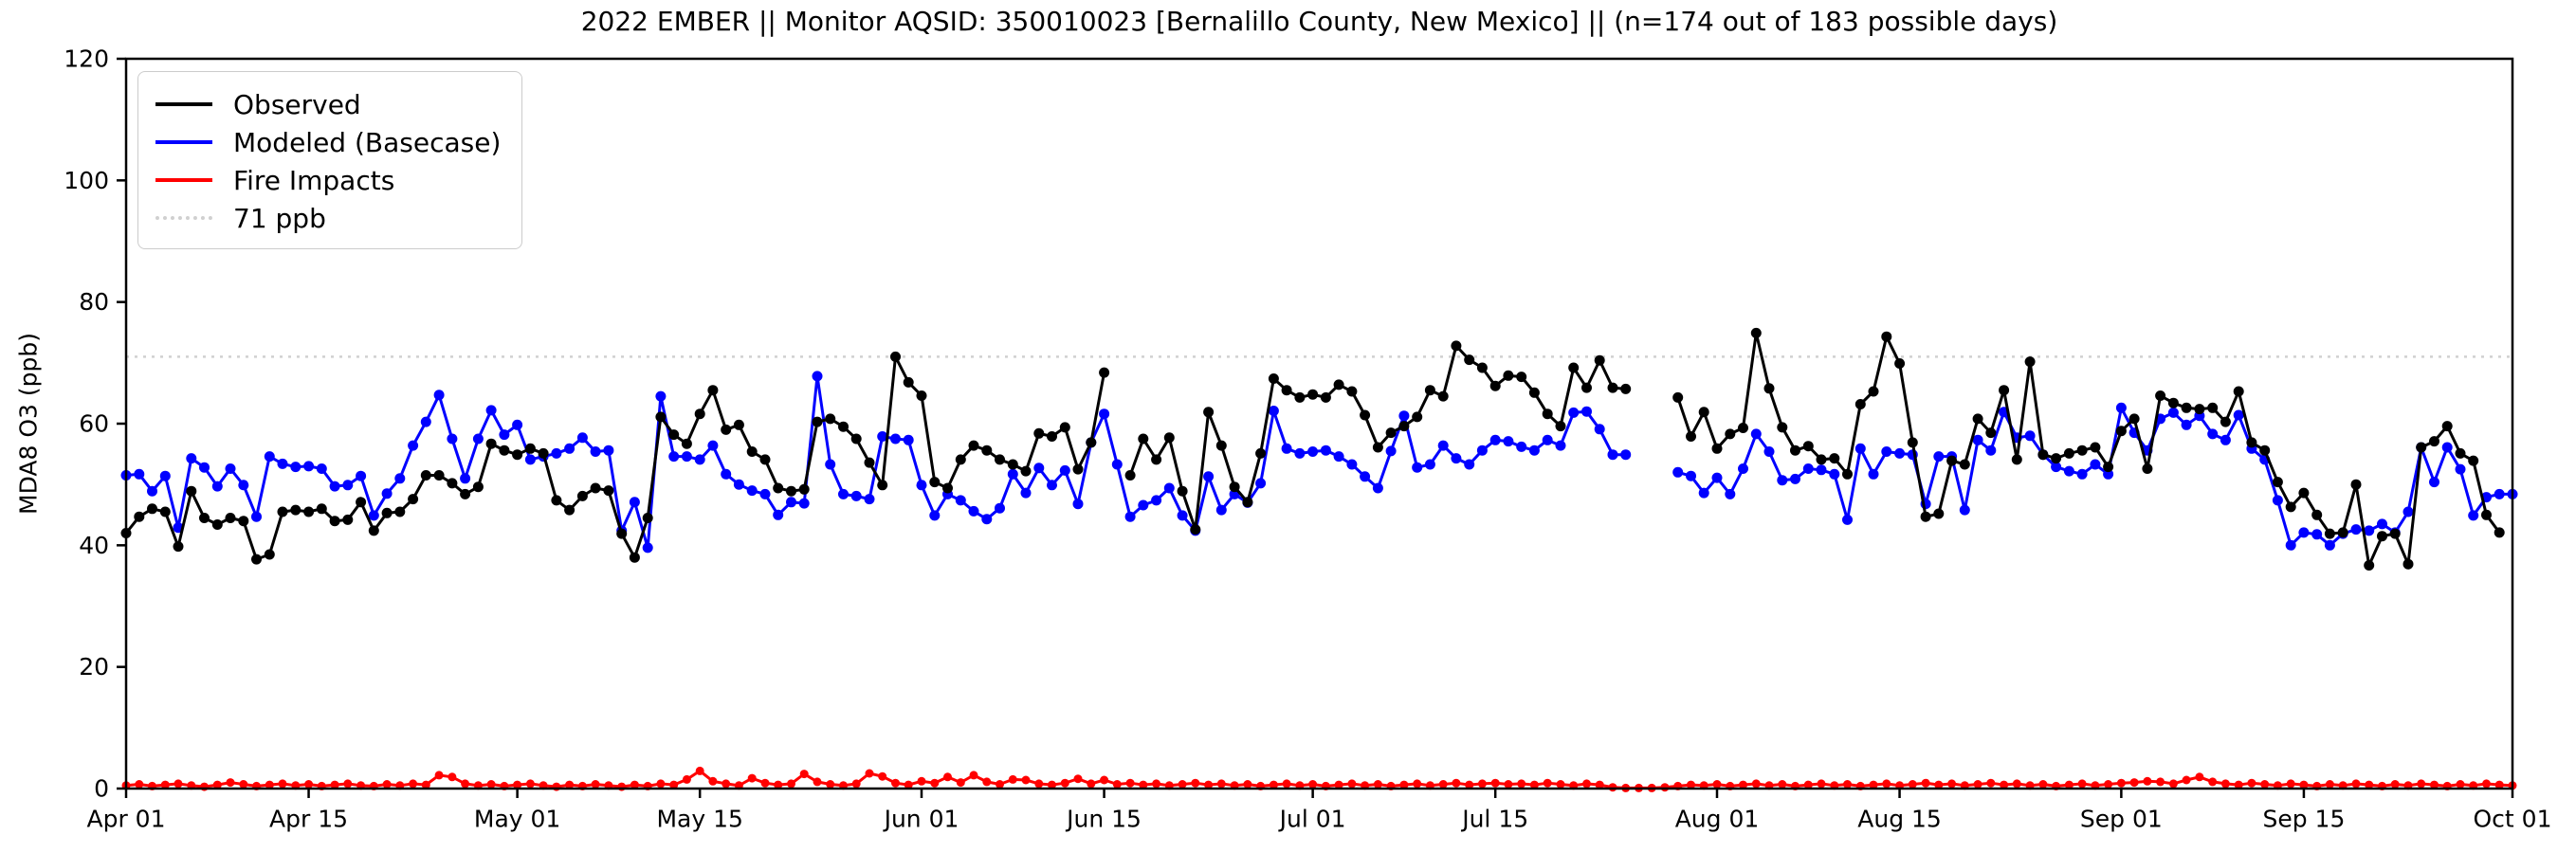 The image size is (2576, 853). What do you see at coordinates (279, 218) in the screenshot?
I see `legend-label: 71 ppb` at bounding box center [279, 218].